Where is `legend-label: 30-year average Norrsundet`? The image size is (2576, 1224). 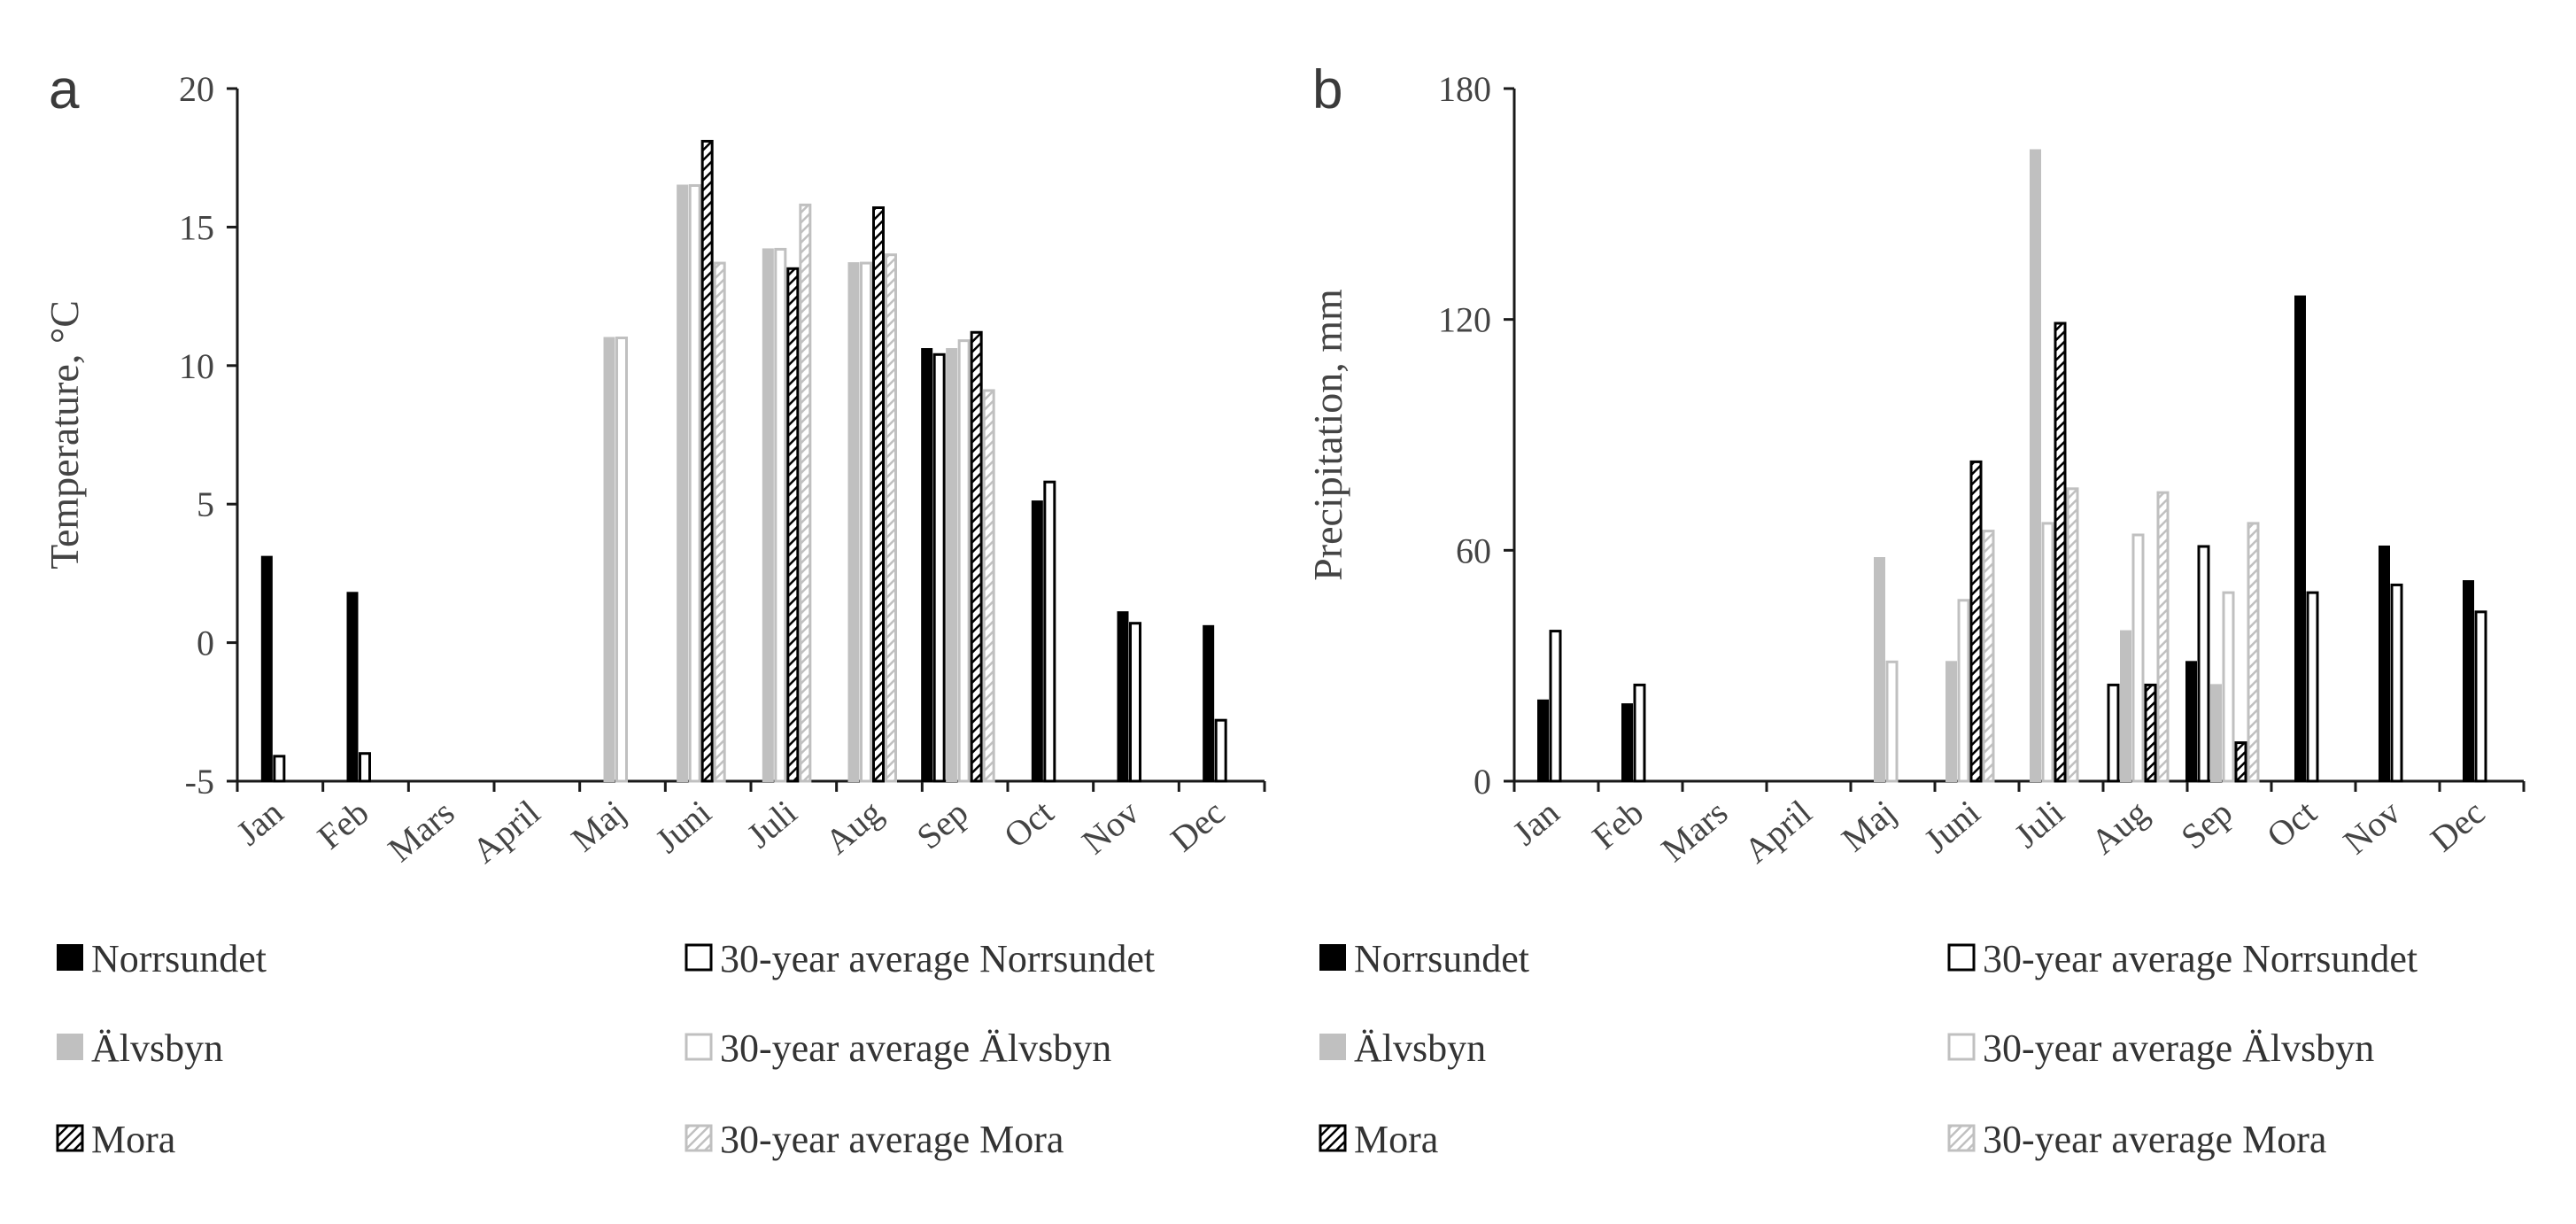 legend-label: 30-year average Norrsundet is located at coordinates (937, 958).